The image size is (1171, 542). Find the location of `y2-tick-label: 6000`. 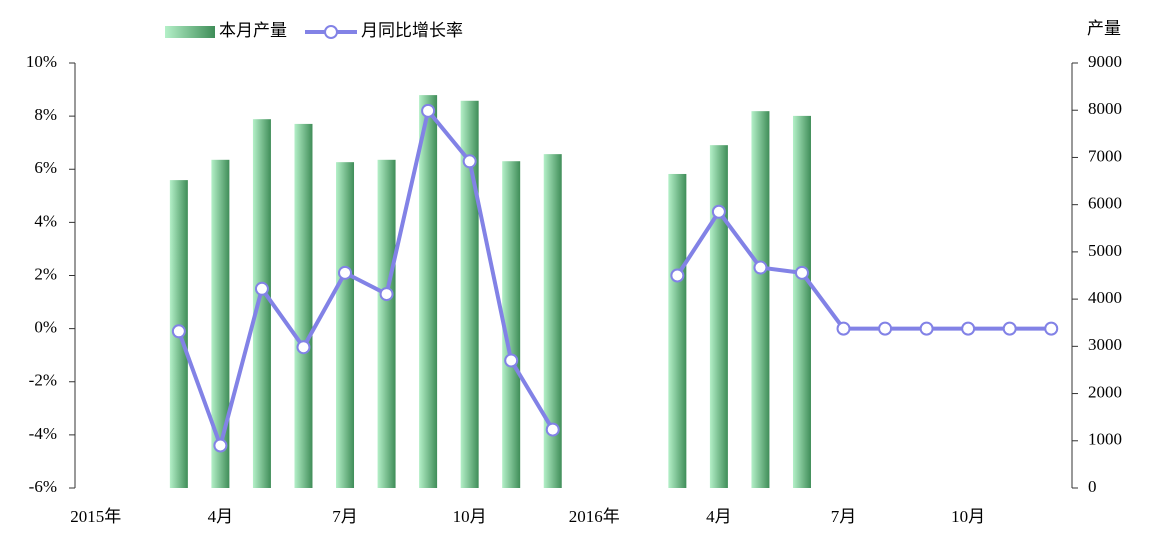

y2-tick-label: 6000 is located at coordinates (1105, 203).